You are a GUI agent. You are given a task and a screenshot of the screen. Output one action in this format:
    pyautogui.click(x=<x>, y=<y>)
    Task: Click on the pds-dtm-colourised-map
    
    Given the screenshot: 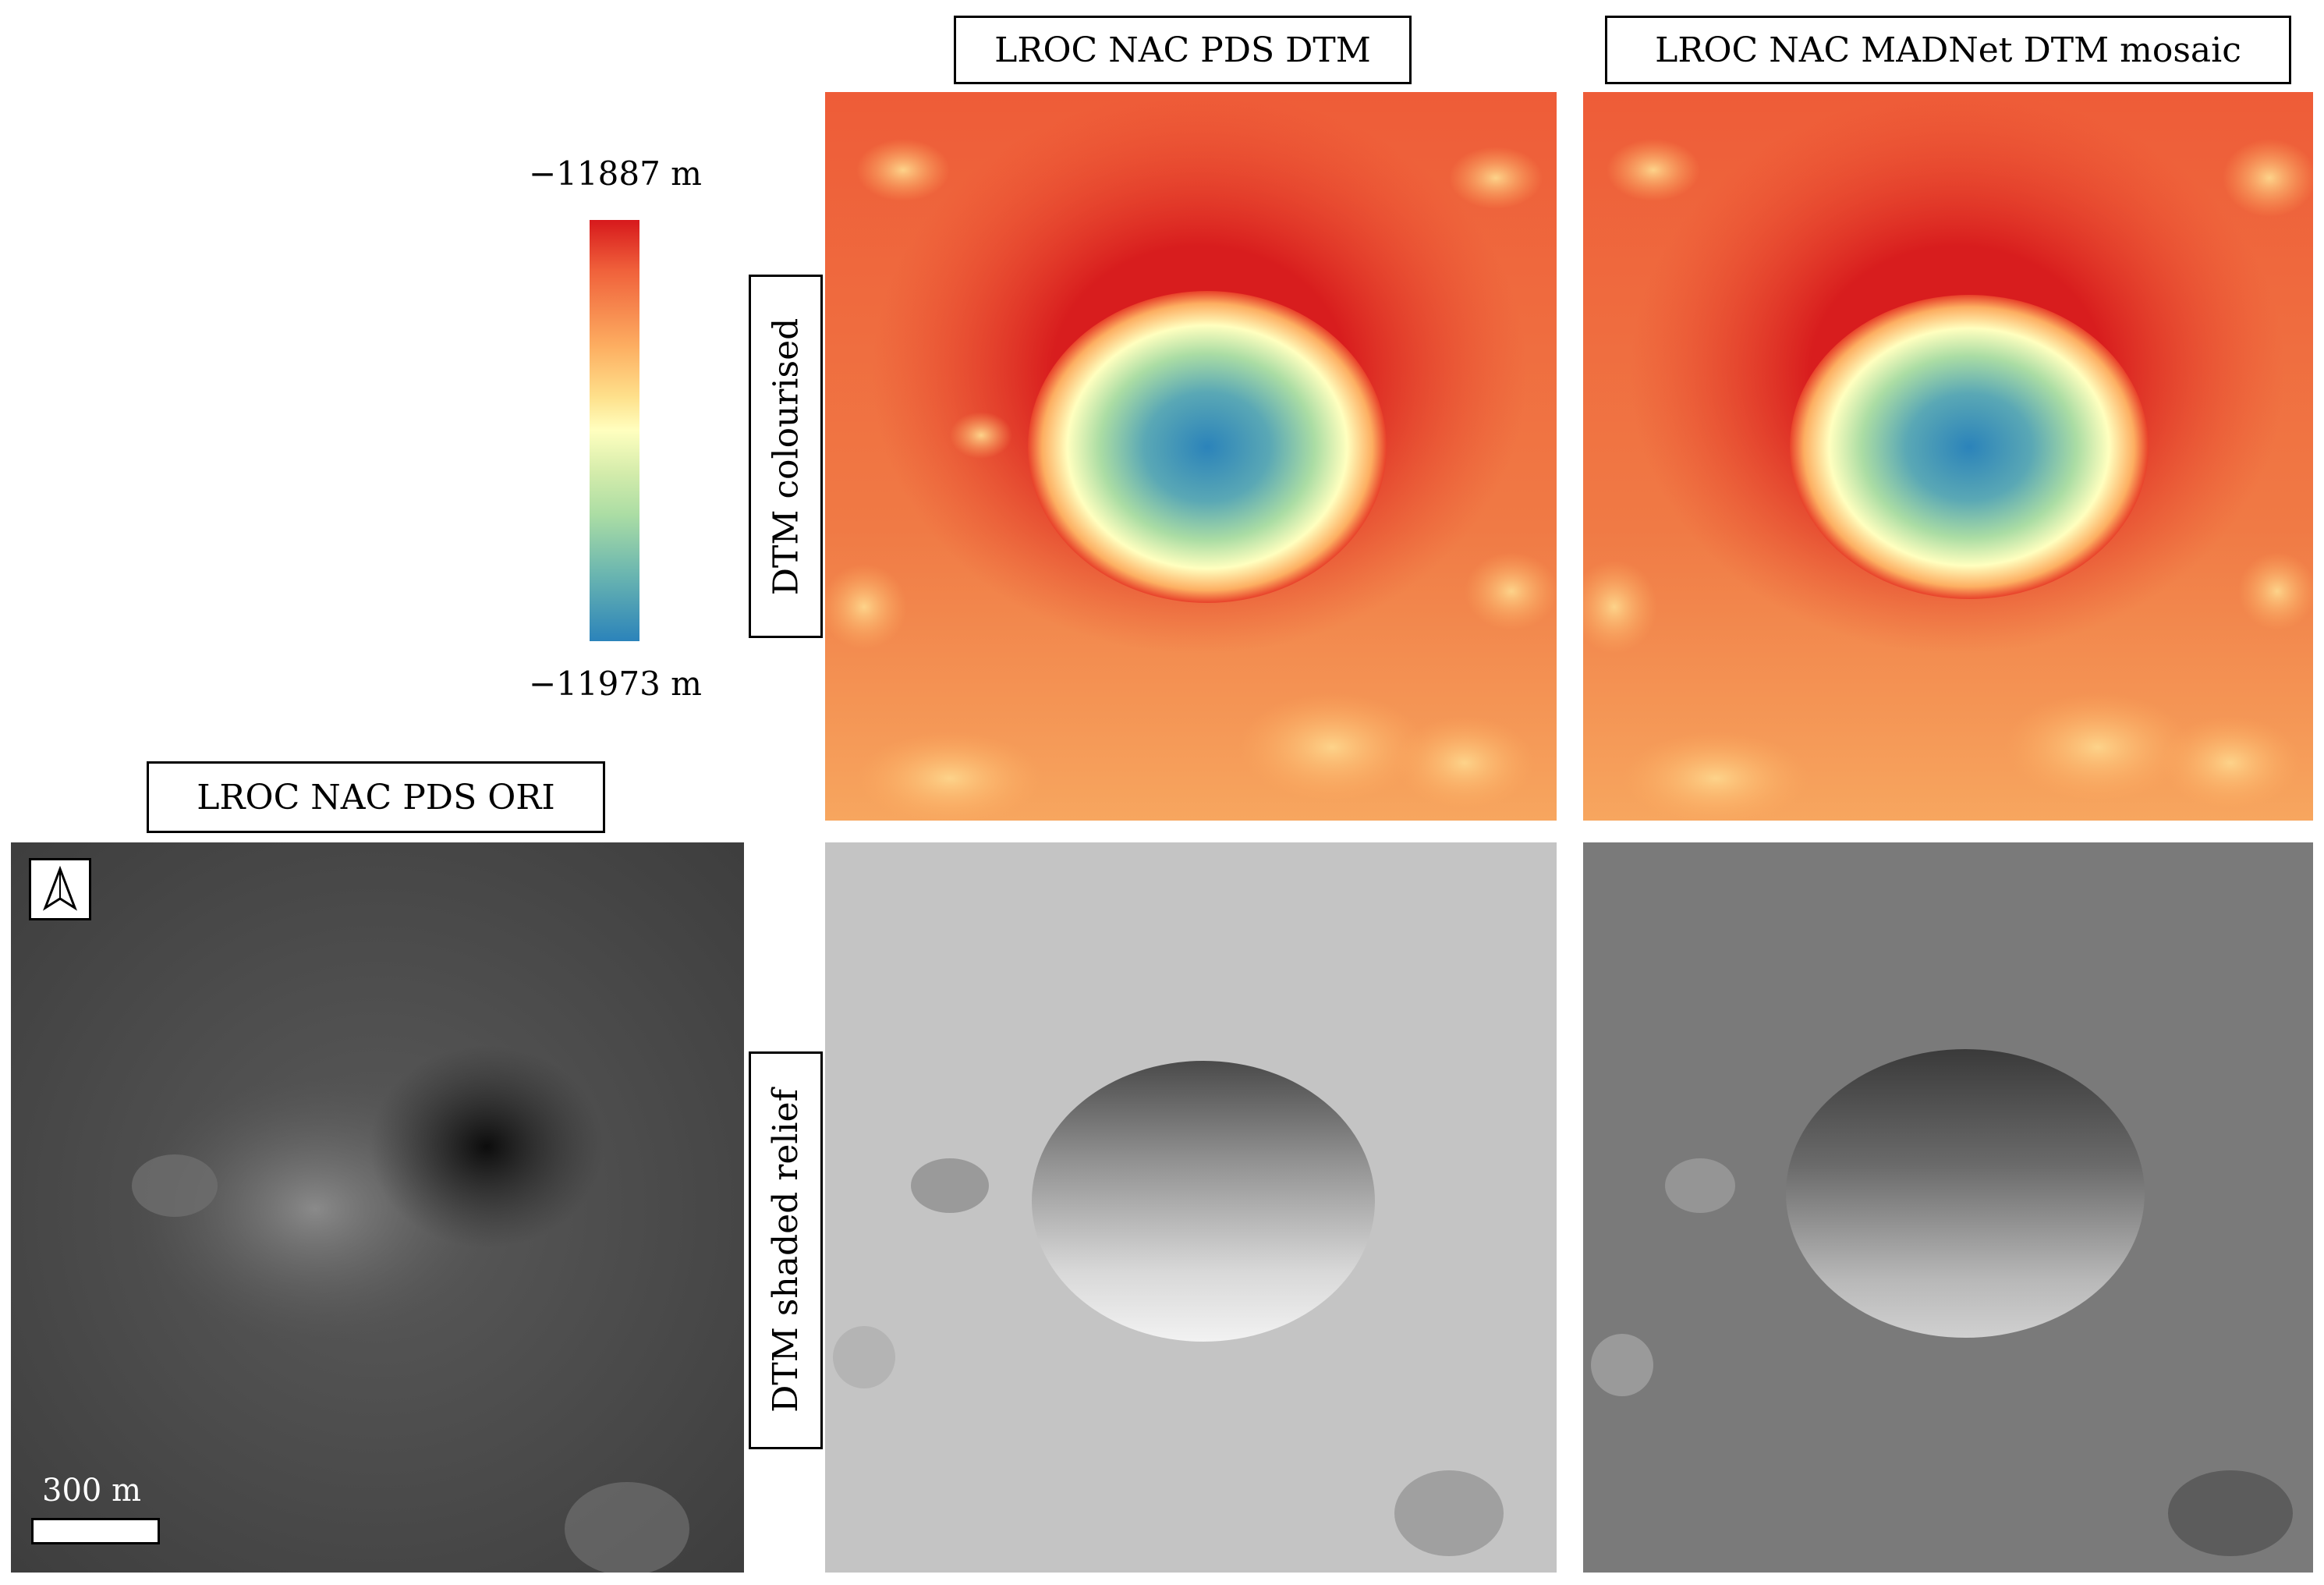 What is the action you would take?
    pyautogui.click(x=1191, y=456)
    